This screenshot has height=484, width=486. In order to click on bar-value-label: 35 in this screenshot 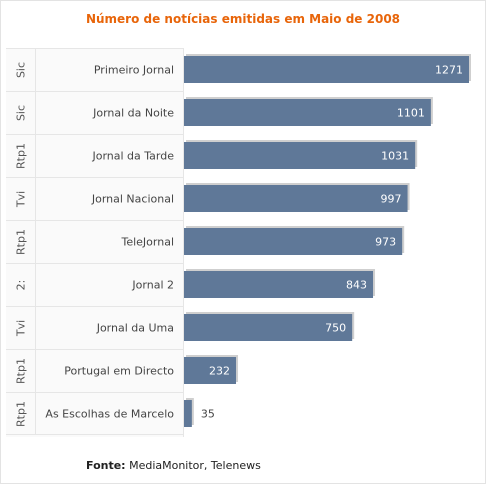, I will do `click(208, 414)`.